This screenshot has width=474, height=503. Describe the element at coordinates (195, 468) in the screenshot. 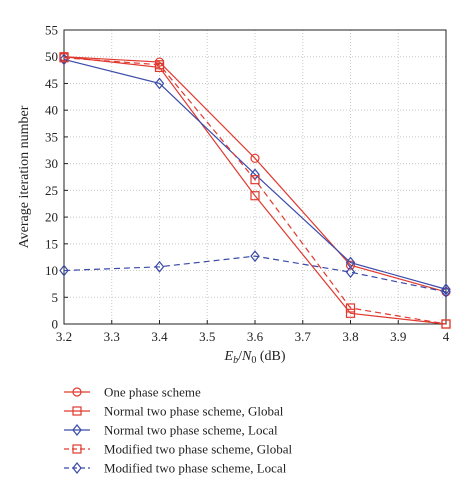

I see `legend-label: Modified two phase scheme, Local` at that location.